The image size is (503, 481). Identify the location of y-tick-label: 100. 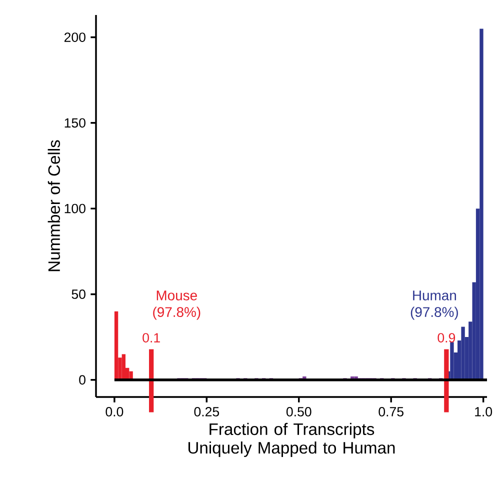
(75, 209).